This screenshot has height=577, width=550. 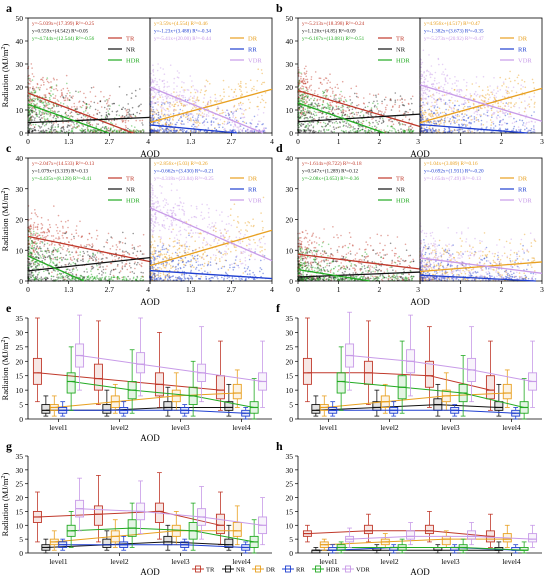 I want to click on legend-label-VDR: VDR, so click(x=255, y=61).